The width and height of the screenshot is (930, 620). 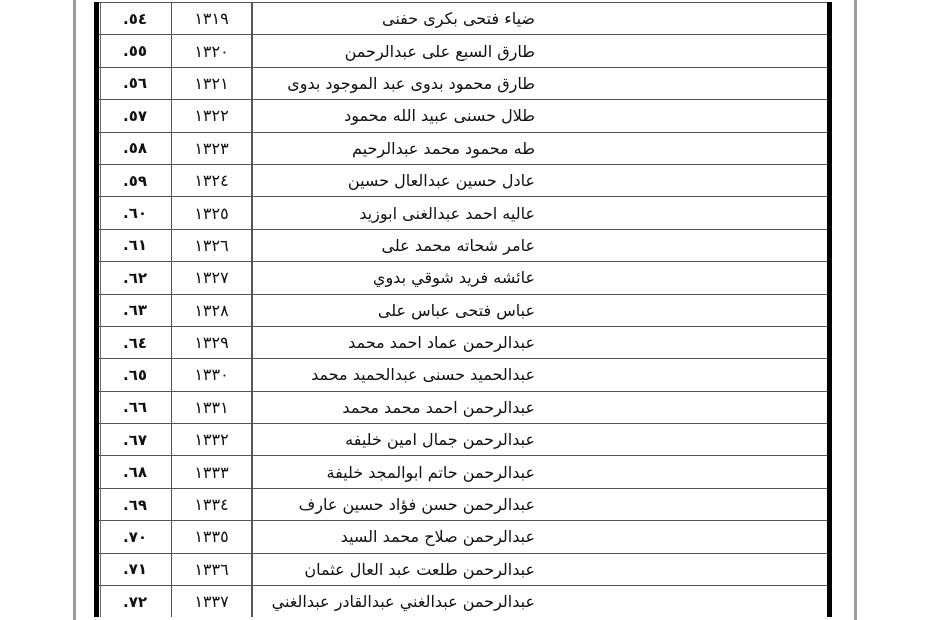 I want to click on row-name: ضياء فتحى بكرى حفنى, so click(x=397, y=19).